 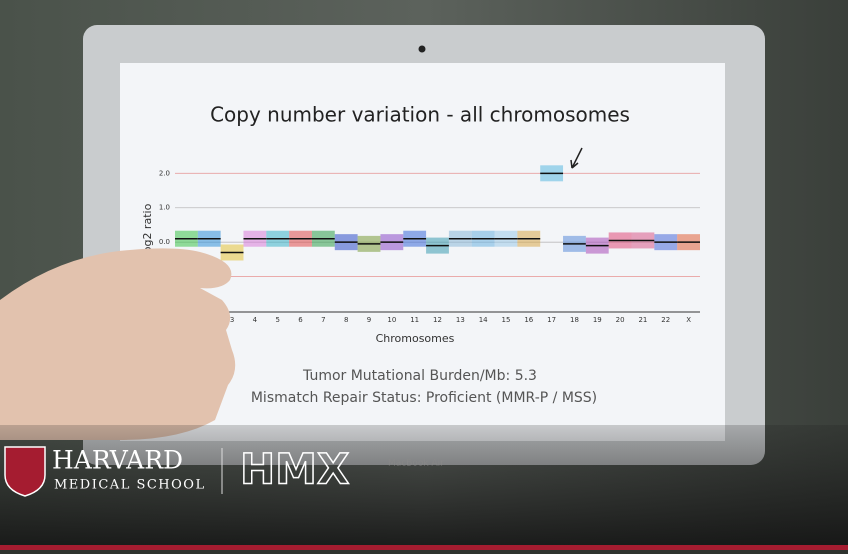 What do you see at coordinates (294, 469) in the screenshot?
I see `partner-logo: HMX` at bounding box center [294, 469].